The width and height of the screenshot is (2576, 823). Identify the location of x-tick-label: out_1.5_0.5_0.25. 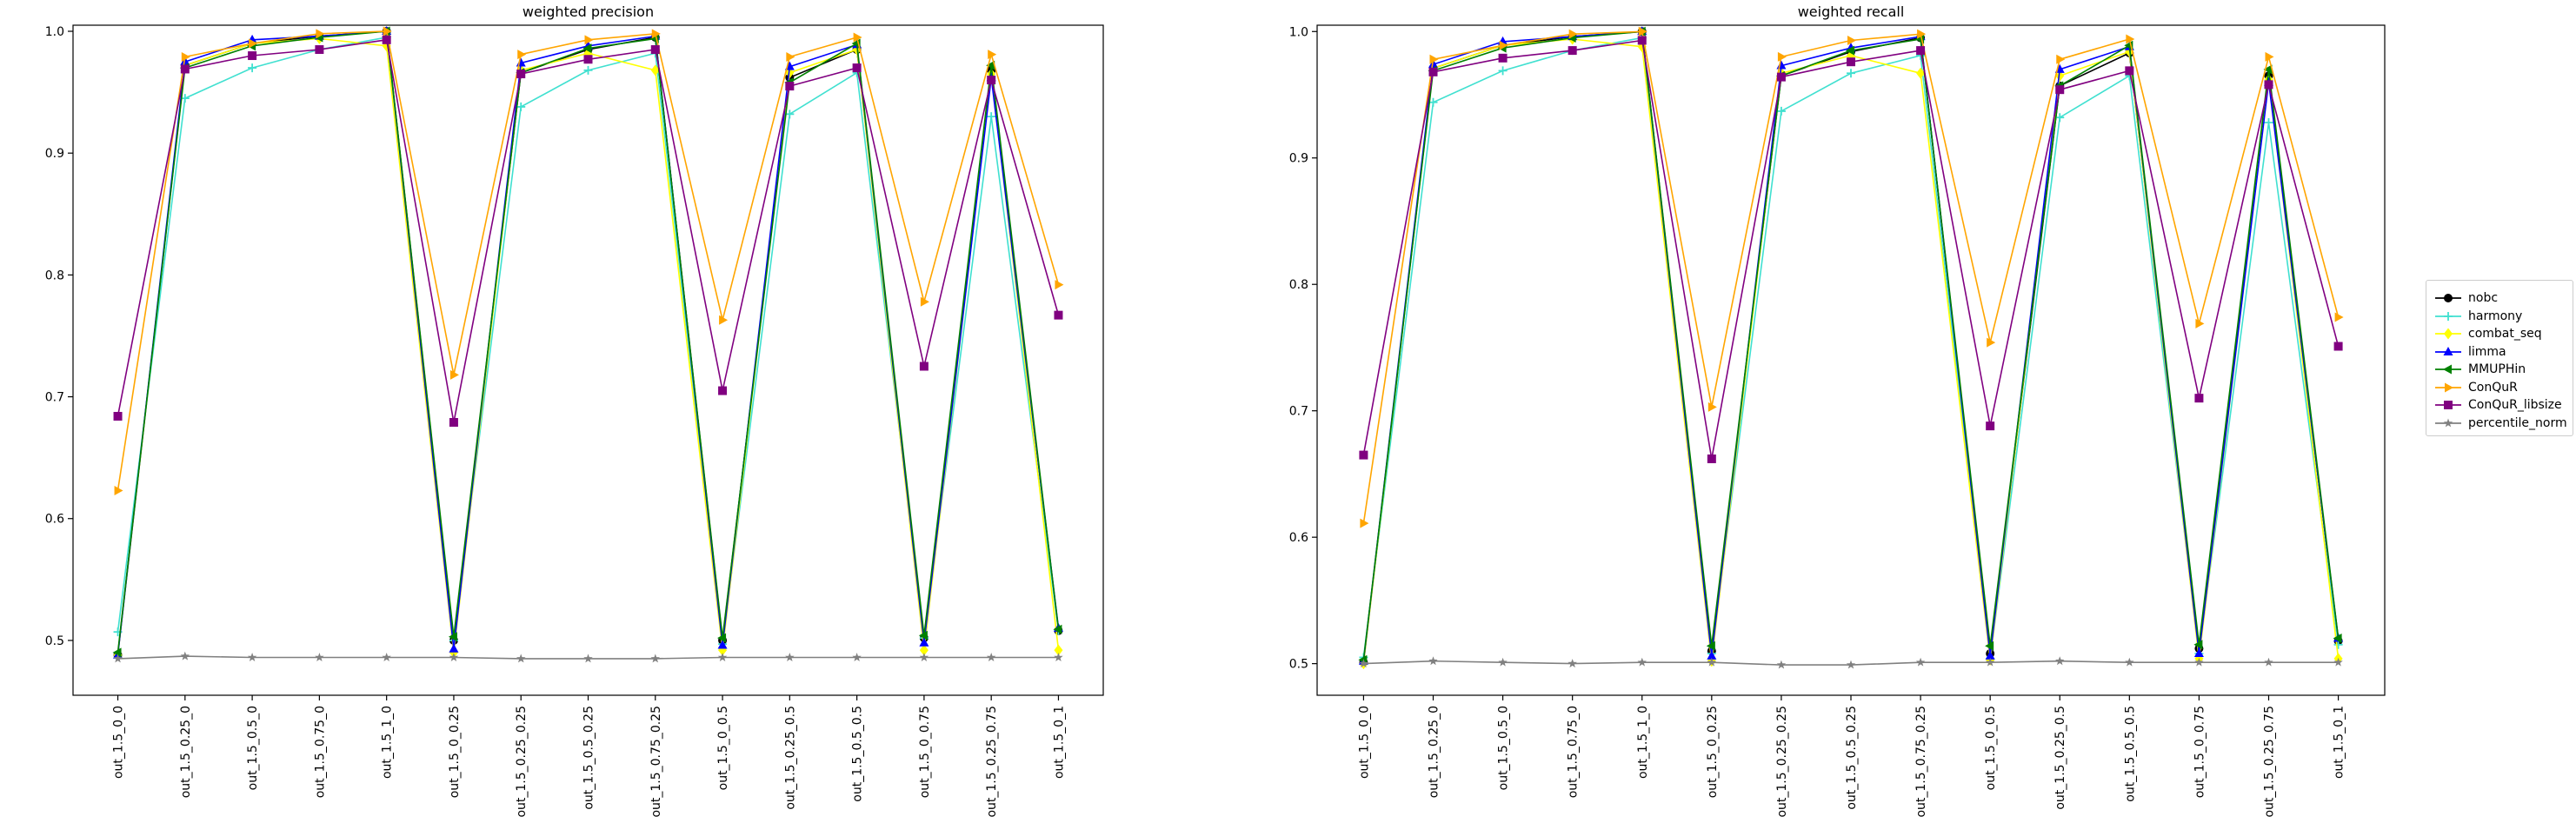
(1852, 758).